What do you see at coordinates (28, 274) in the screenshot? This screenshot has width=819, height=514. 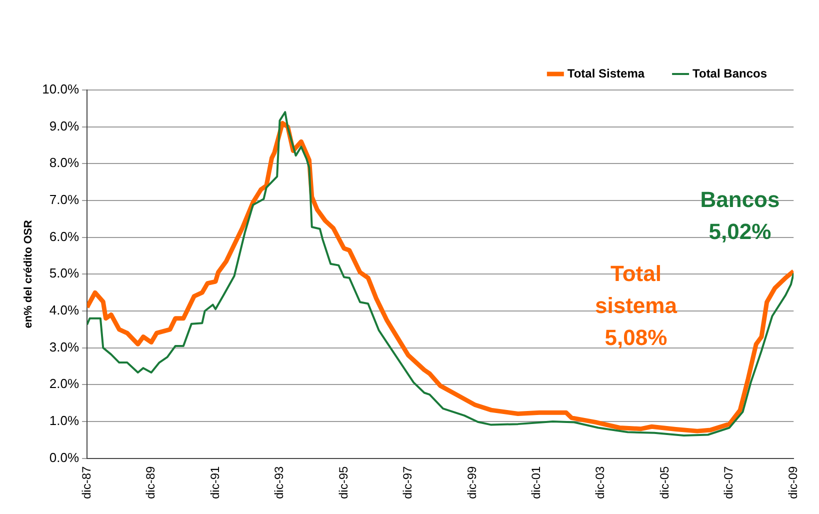 I see `y-axis-title: en% del crédito OSR` at bounding box center [28, 274].